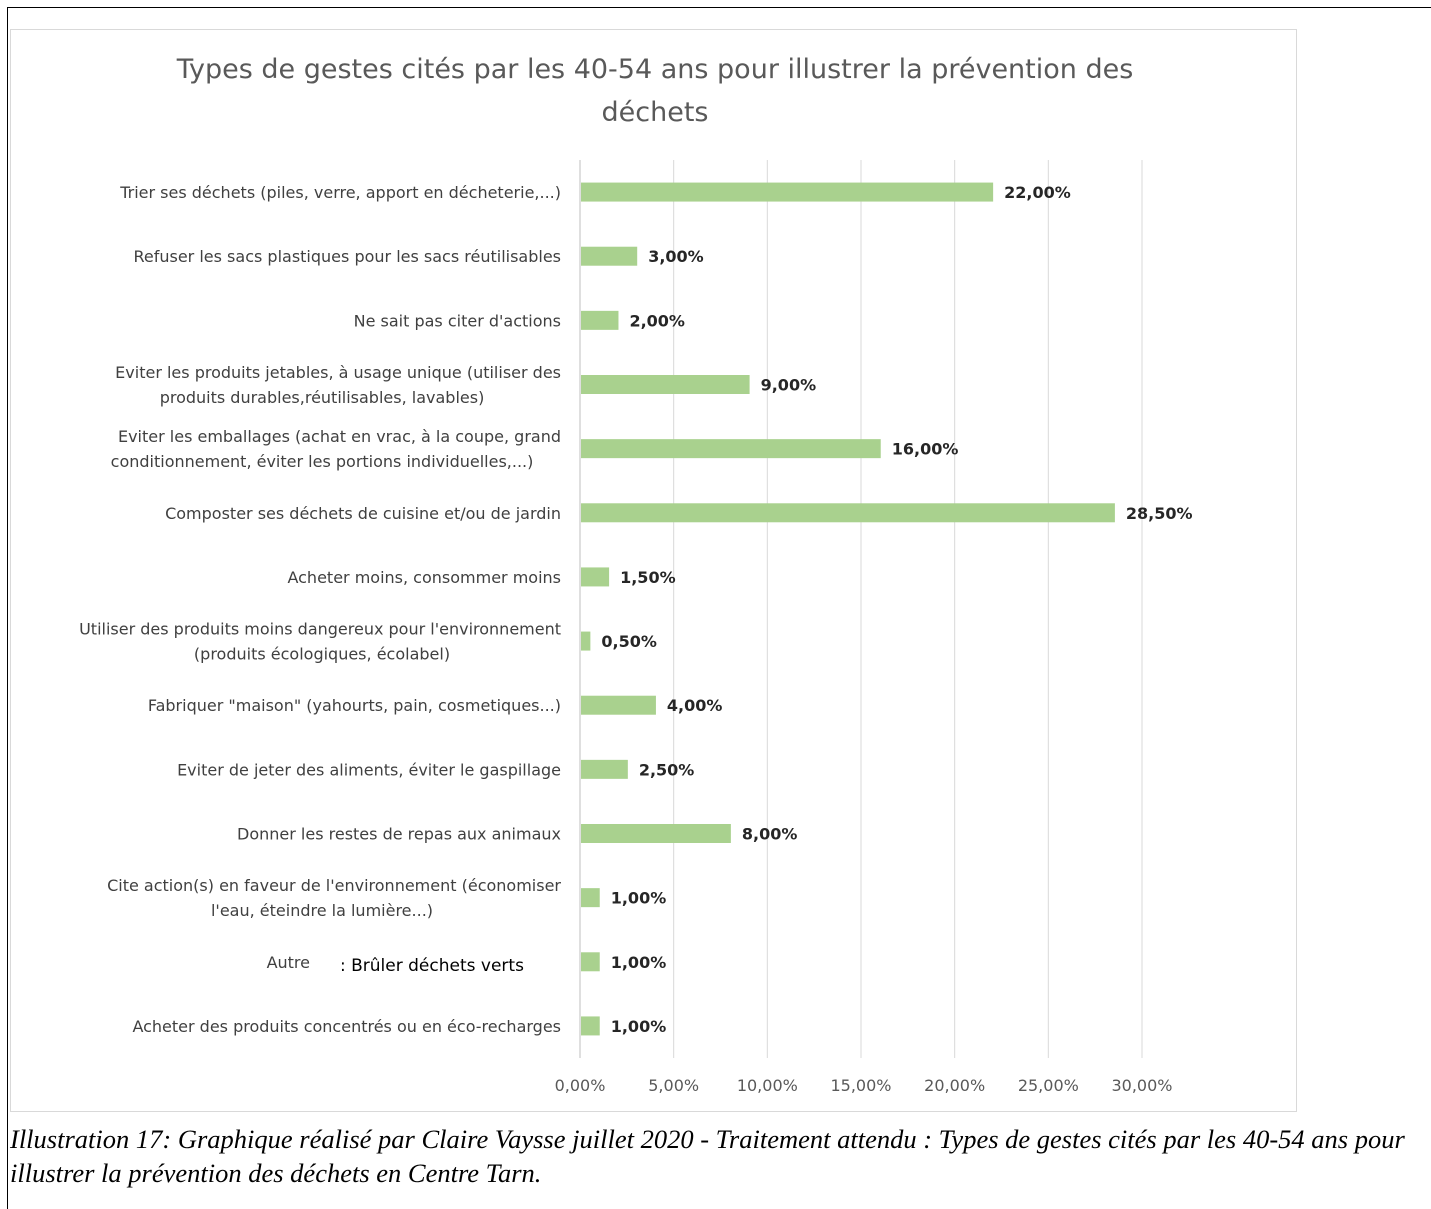  What do you see at coordinates (1048, 1085) in the screenshot?
I see `x-tick-label: 25,00%` at bounding box center [1048, 1085].